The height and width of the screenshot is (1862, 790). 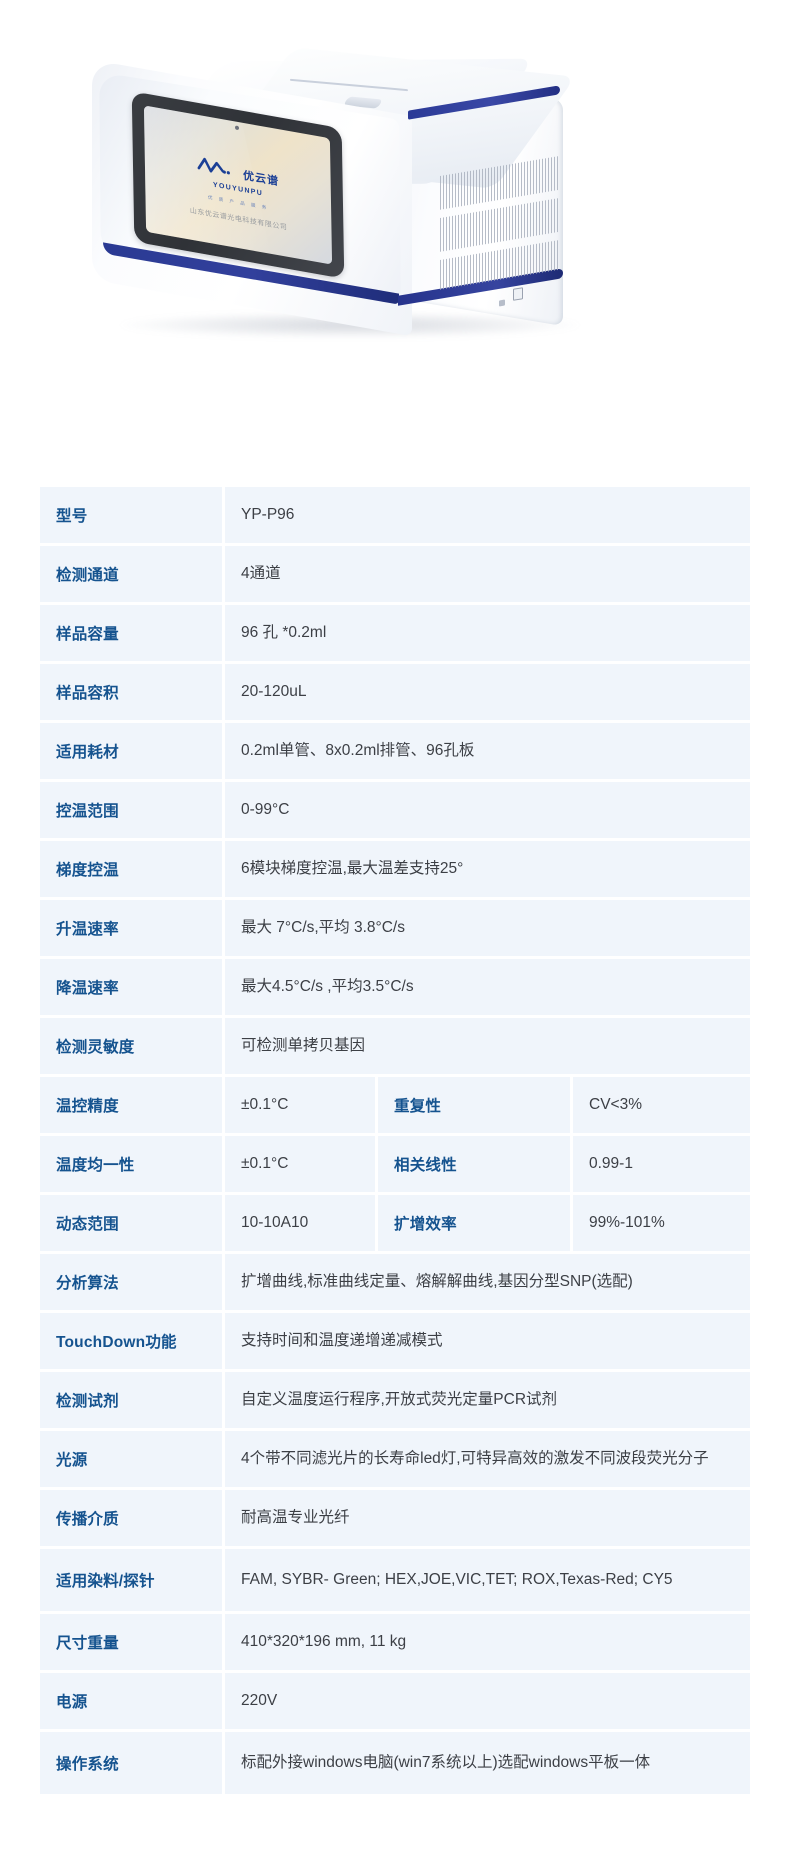 I want to click on spec-label: 电源, so click(x=131, y=1701).